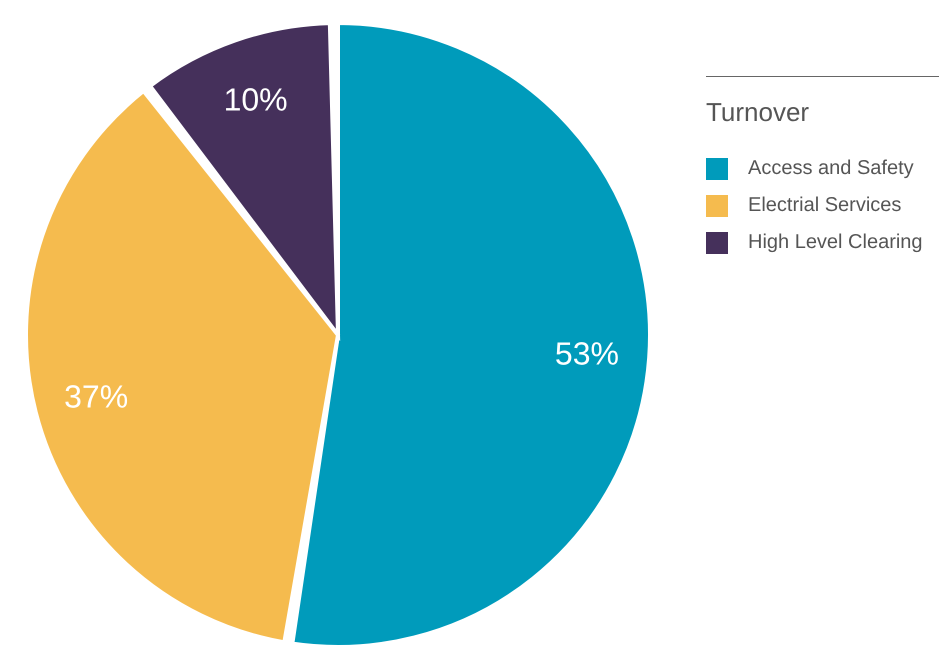 The width and height of the screenshot is (939, 650). I want to click on data-label: 10%, so click(256, 99).